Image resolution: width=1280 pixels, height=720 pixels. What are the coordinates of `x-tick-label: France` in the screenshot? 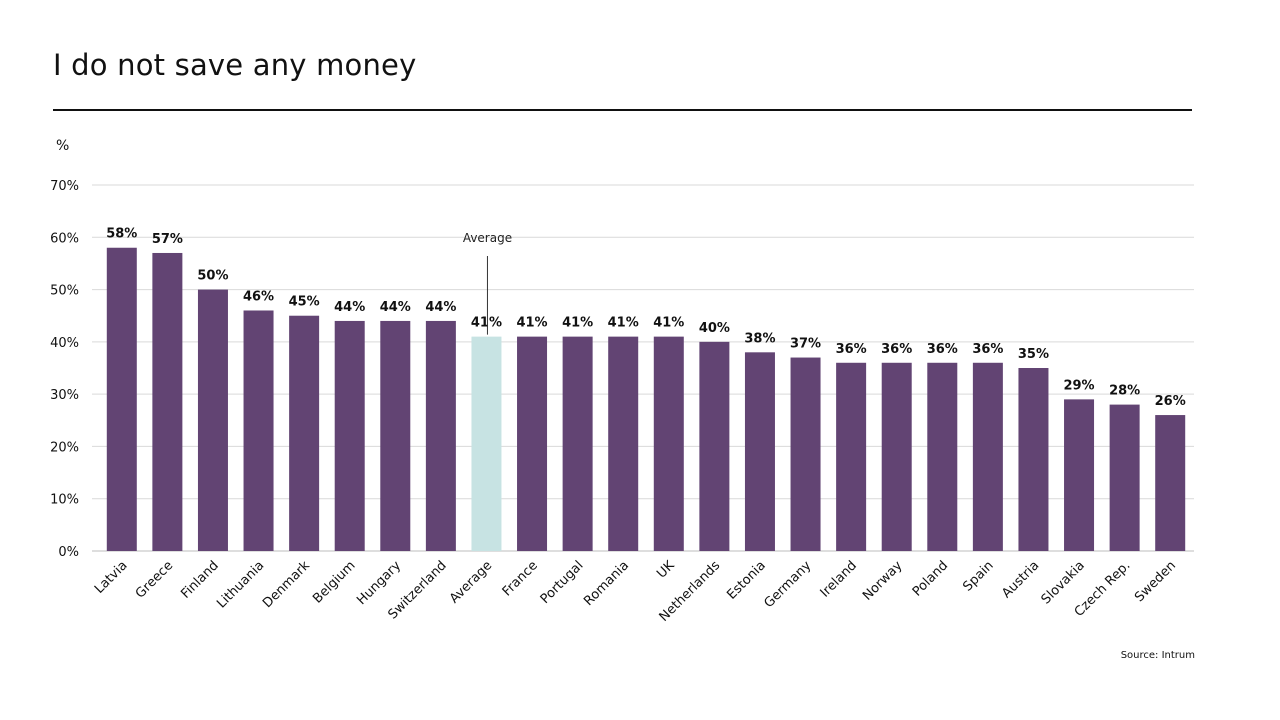 It's located at (520, 578).